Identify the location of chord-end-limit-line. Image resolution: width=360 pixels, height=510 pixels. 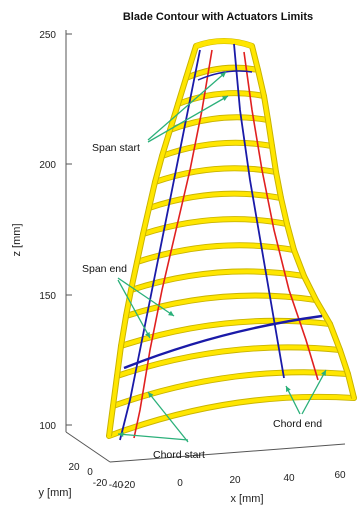
(281, 216).